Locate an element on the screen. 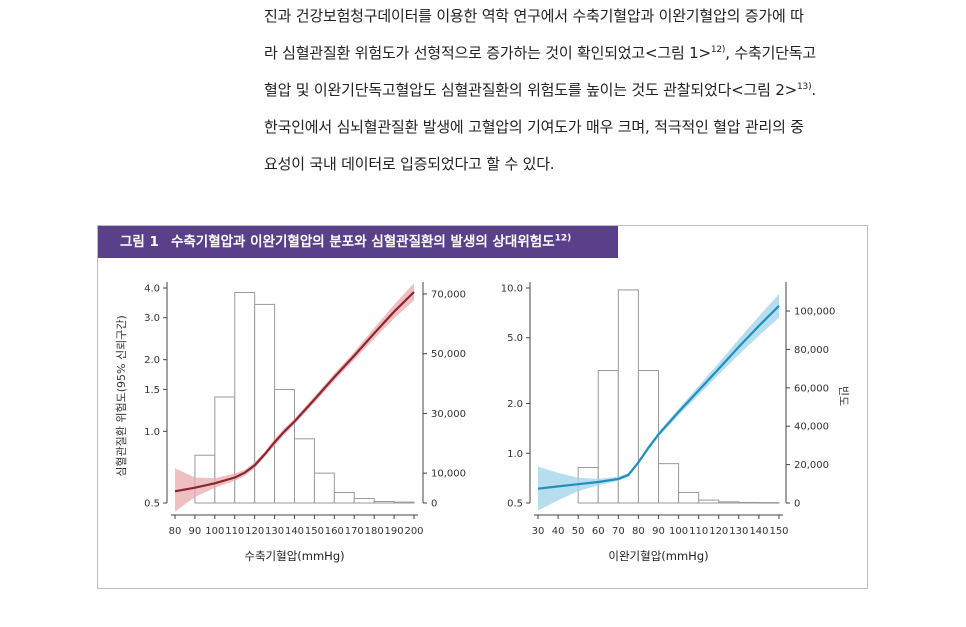  diastolic-x-tick-label: 50 is located at coordinates (578, 531).